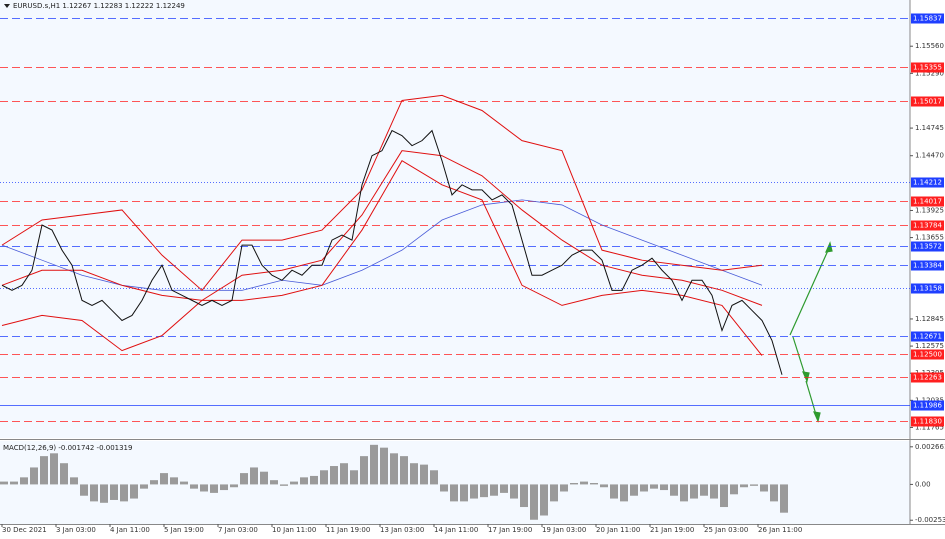 Image resolution: width=945 pixels, height=539 pixels. I want to click on forecast-arrows, so click(811, 332).